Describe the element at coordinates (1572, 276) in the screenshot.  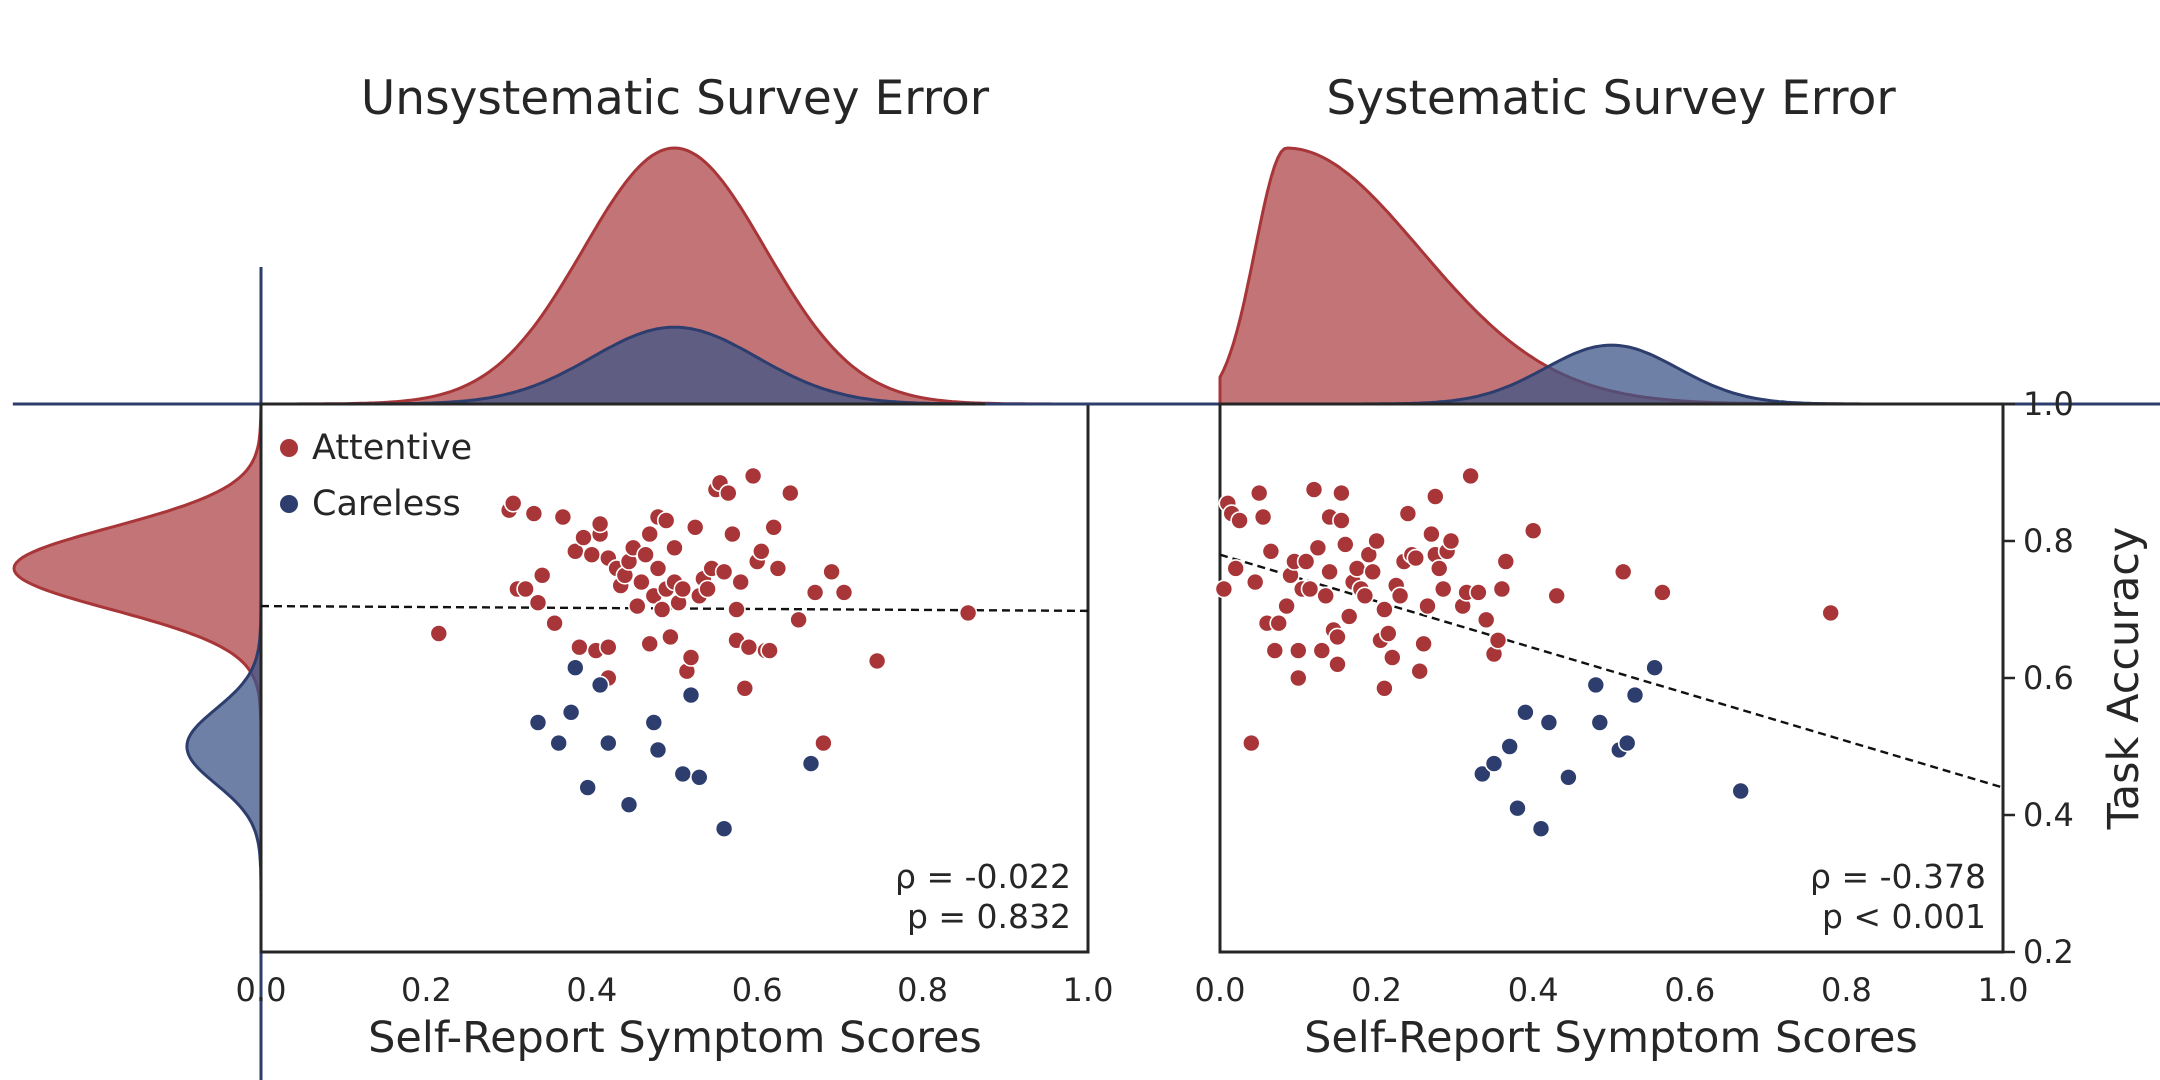
I see `marginal-x-density` at that location.